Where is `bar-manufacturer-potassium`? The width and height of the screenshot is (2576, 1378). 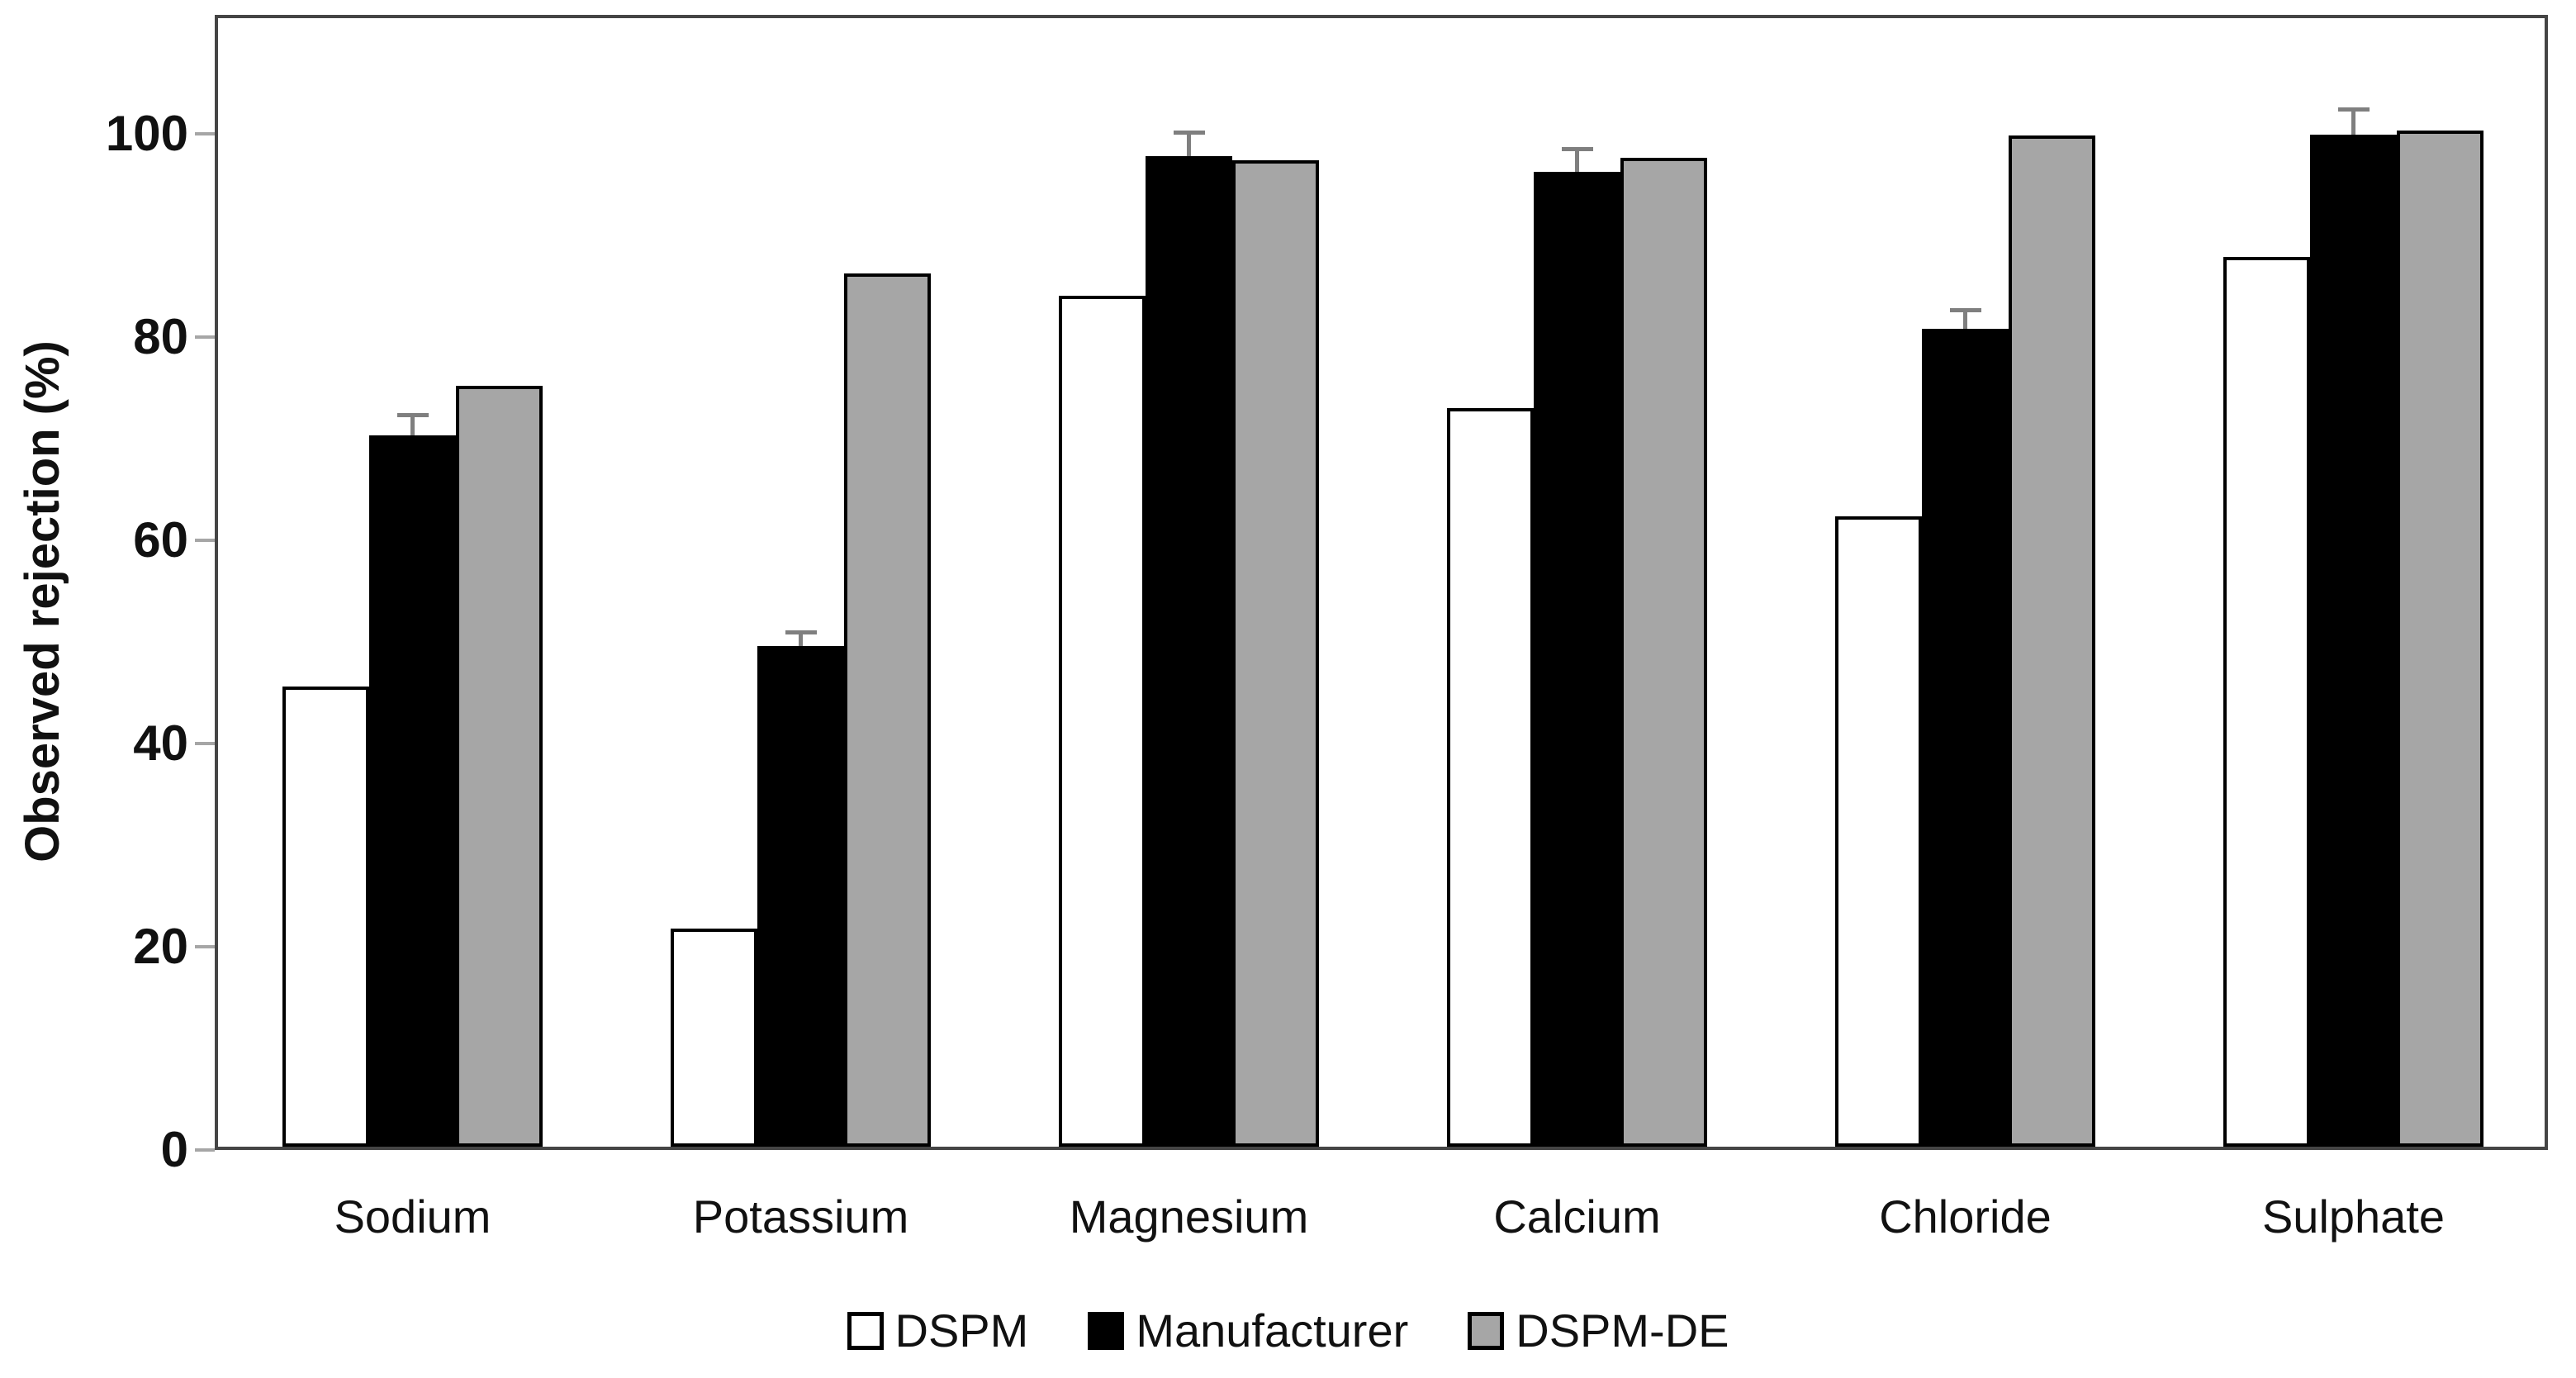
bar-manufacturer-potassium is located at coordinates (800, 897).